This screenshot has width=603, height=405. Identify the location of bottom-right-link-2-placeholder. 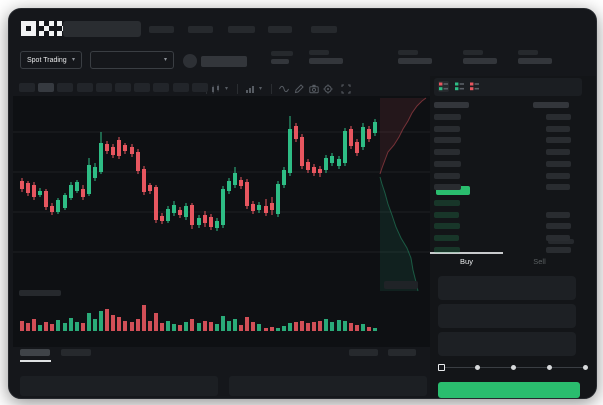
(402, 352).